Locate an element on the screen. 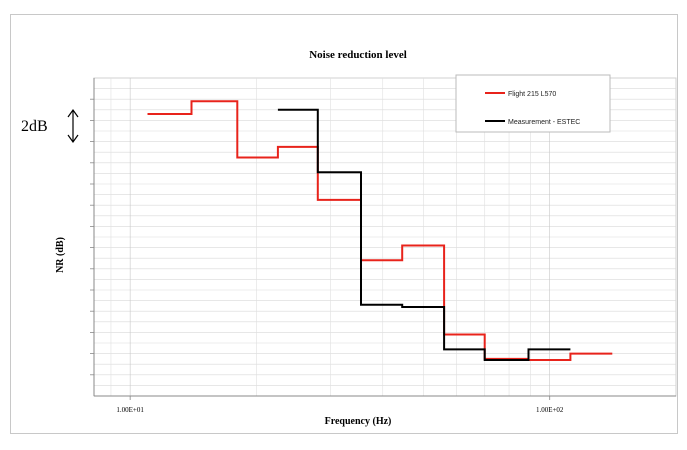 This screenshot has width=687, height=450. x-tick-label: 1.00E+01 is located at coordinates (130, 410).